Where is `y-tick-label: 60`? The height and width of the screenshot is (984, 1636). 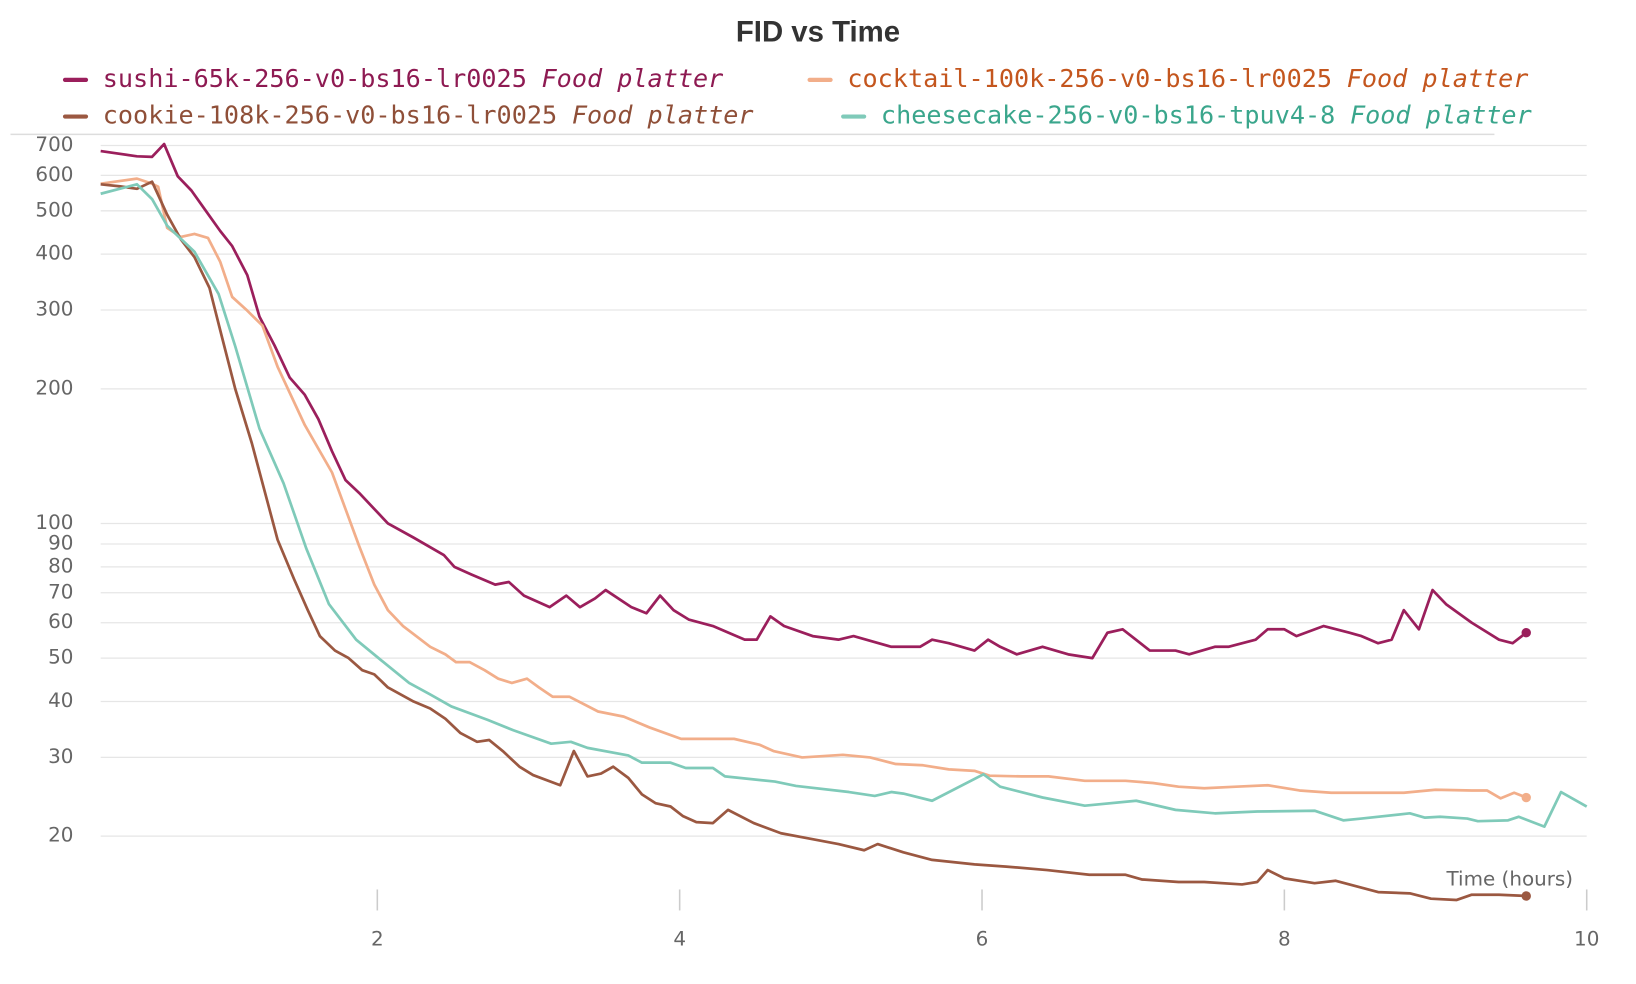 y-tick-label: 60 is located at coordinates (60, 621).